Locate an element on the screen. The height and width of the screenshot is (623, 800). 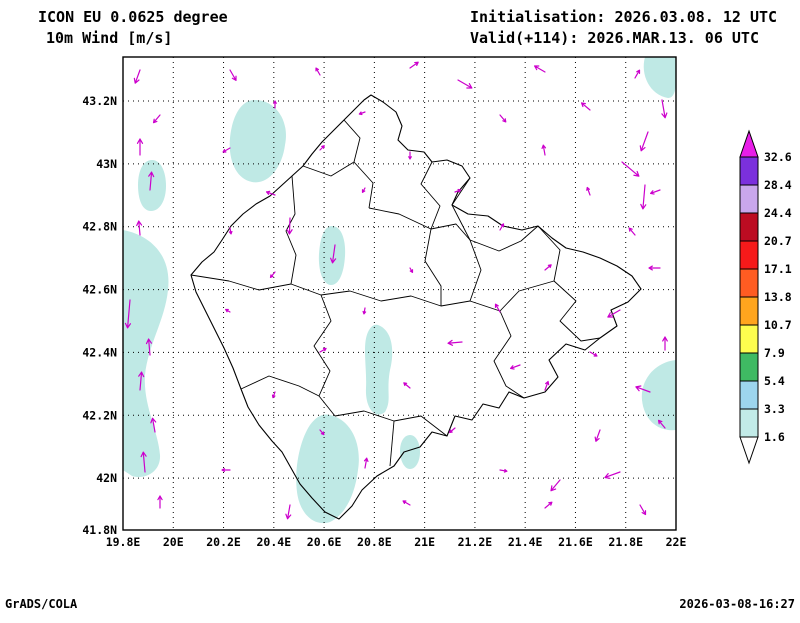
lat-tick-label: 41.8N is located at coordinates (99, 530).